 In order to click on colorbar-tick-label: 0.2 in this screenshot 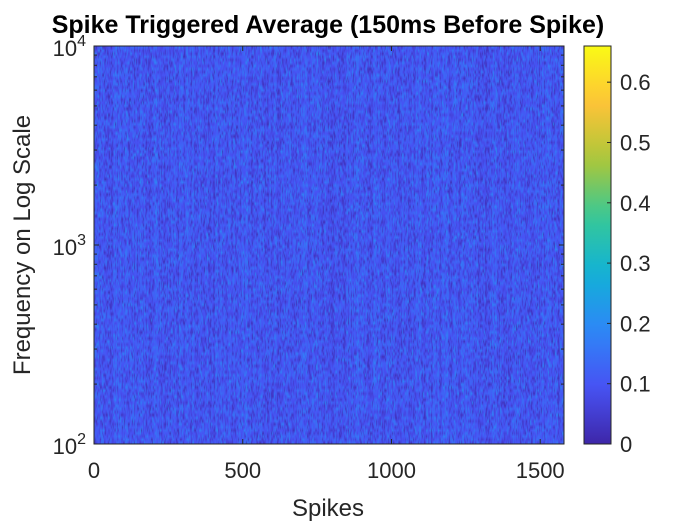, I will do `click(635, 323)`.